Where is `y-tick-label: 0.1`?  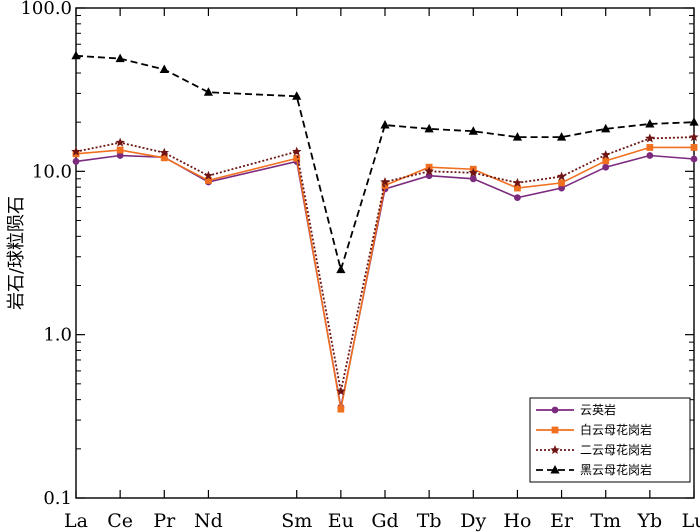
y-tick-label: 0.1 is located at coordinates (57, 498).